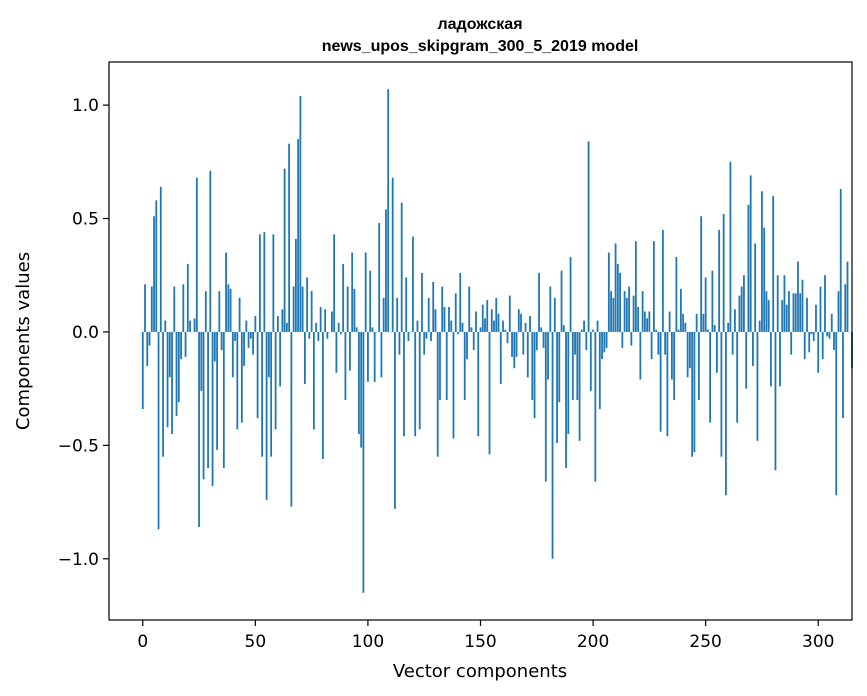 Image resolution: width=867 pixels, height=696 pixels. What do you see at coordinates (78, 446) in the screenshot?
I see `y-tick-label: −0.5` at bounding box center [78, 446].